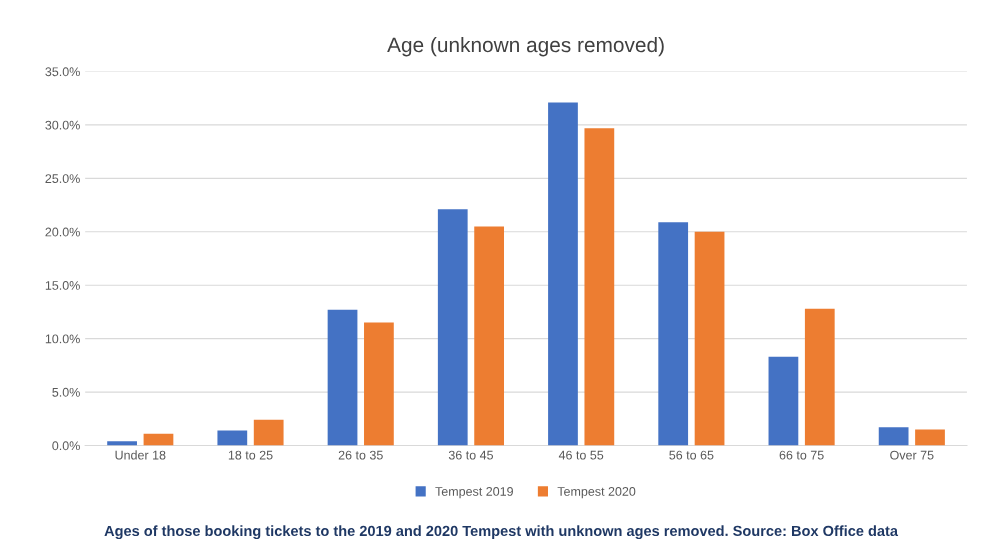 The image size is (1002, 550). Describe the element at coordinates (66, 446) in the screenshot. I see `y-tick-label: 0.0%` at that location.